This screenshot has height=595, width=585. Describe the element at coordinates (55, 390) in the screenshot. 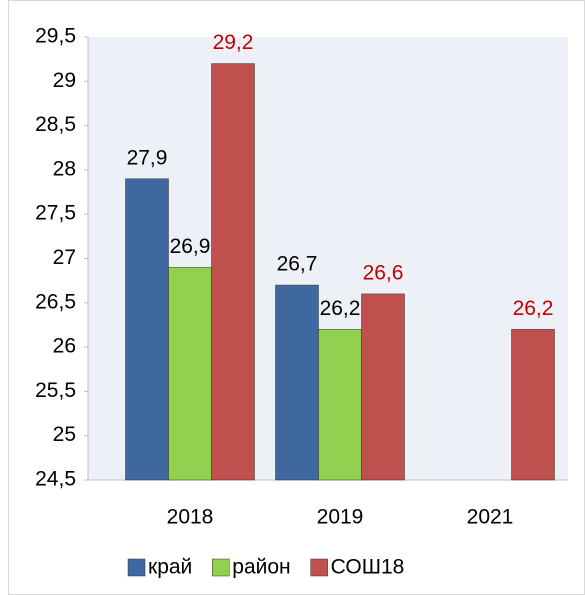

I see `y-tick-label: 25,5` at that location.